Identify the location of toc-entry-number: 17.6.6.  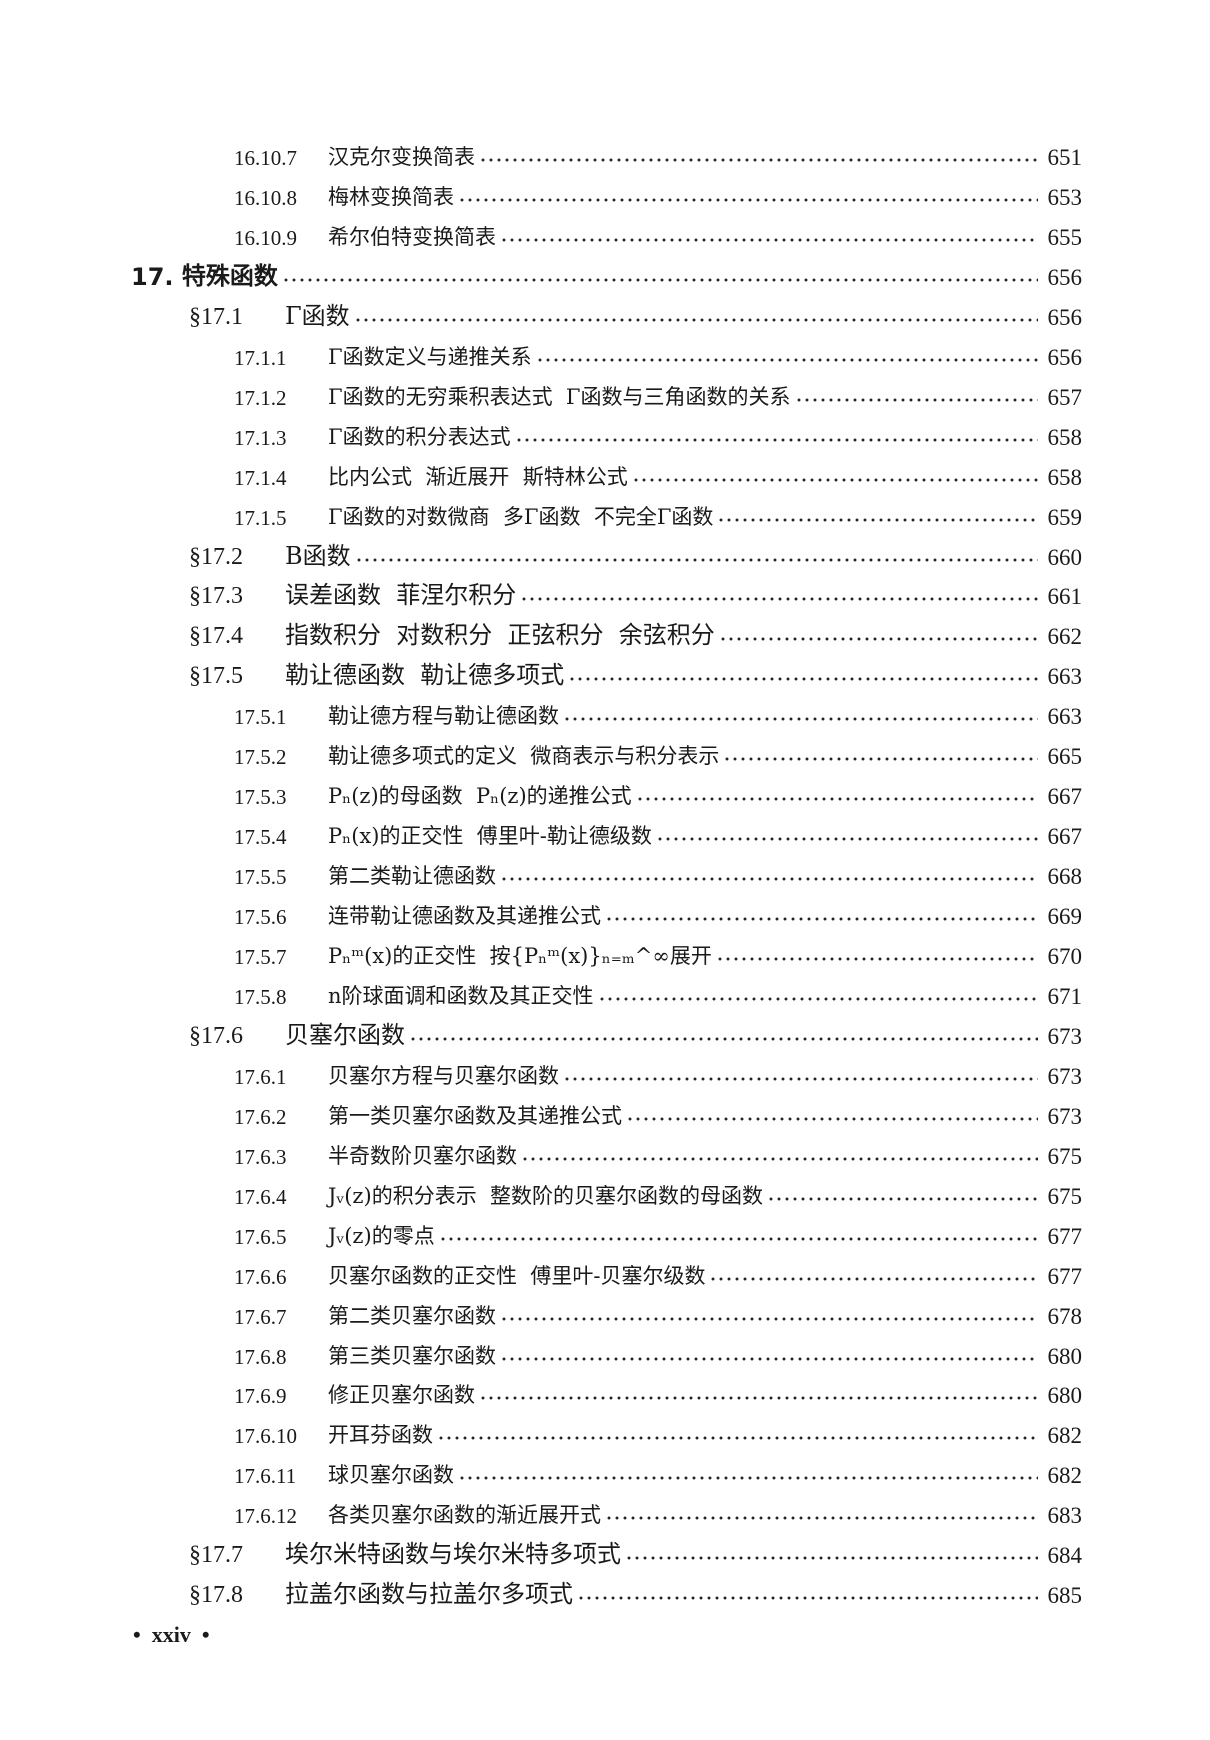
(260, 1276).